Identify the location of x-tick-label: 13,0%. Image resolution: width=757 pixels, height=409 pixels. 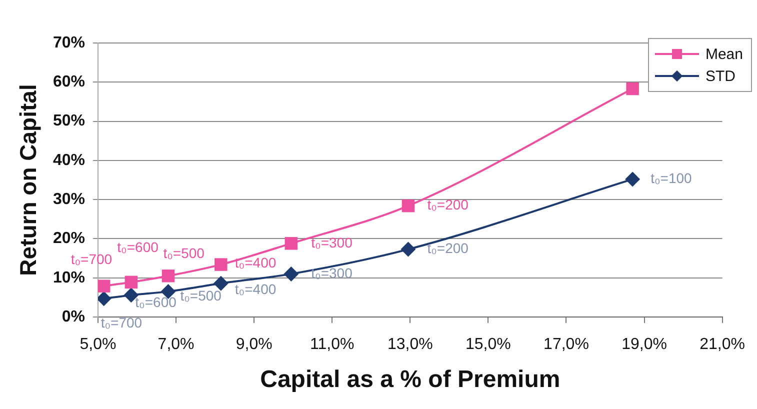
(410, 345).